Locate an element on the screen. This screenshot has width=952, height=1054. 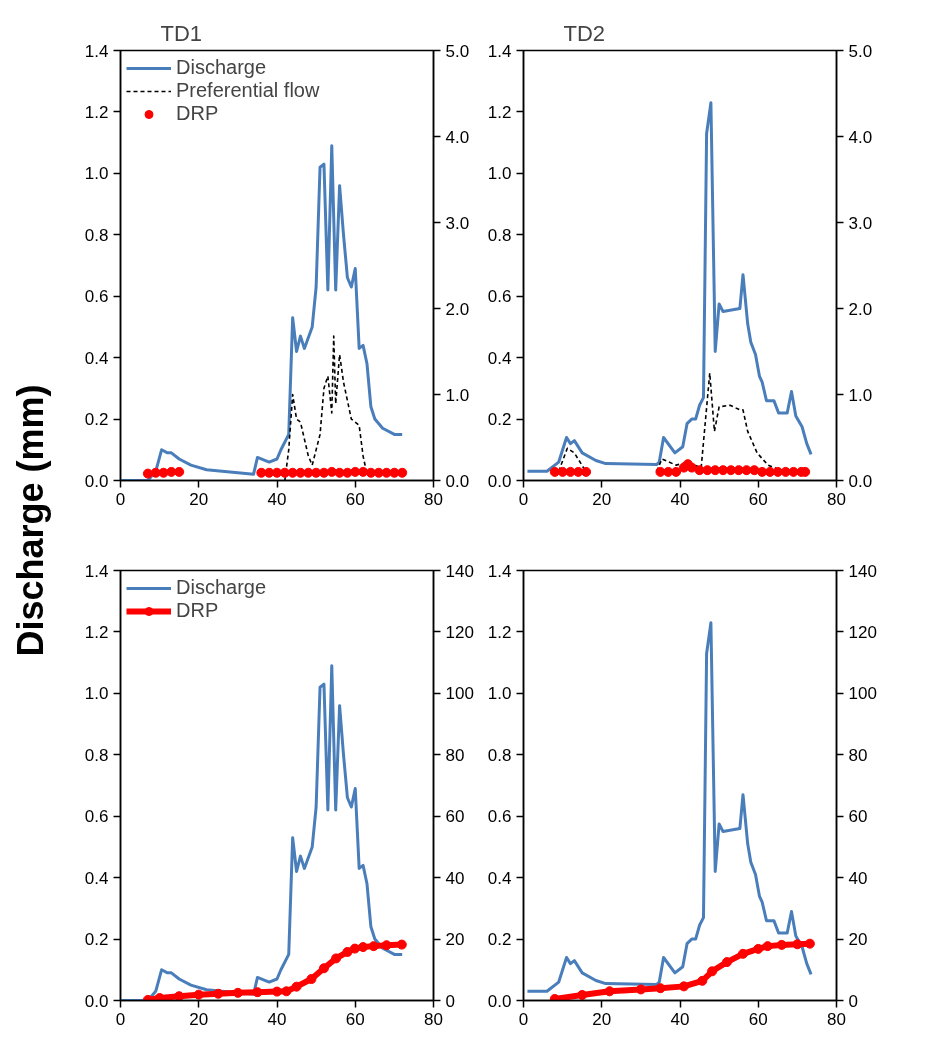
y-axis-title: Discharge (mm) is located at coordinates (30, 520).